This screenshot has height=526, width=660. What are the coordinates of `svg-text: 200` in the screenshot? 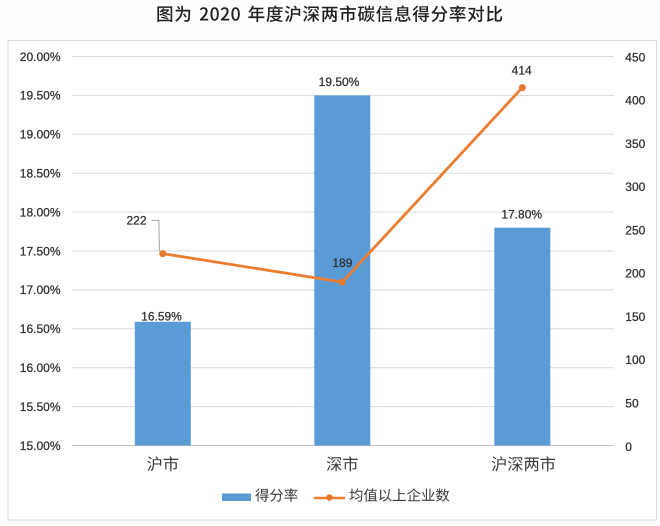 It's located at (635, 274).